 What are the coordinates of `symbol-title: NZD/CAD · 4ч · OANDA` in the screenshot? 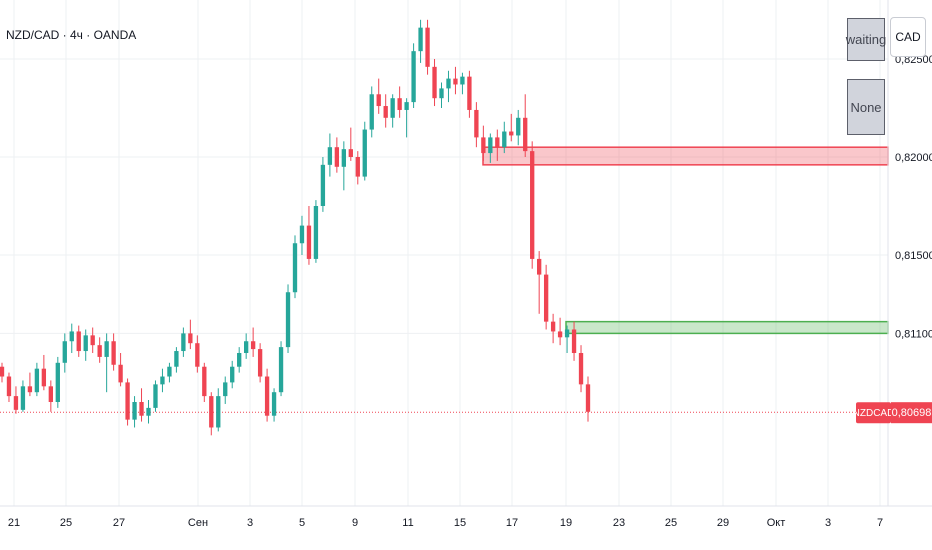 It's located at (71, 35).